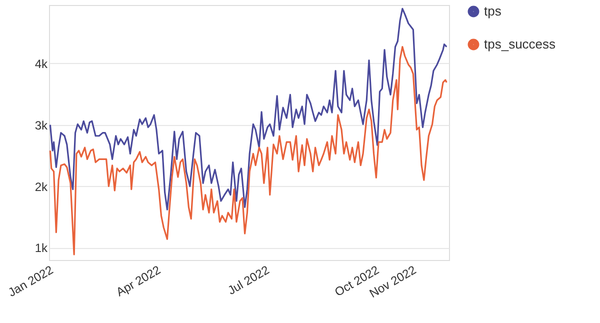 The width and height of the screenshot is (600, 323). What do you see at coordinates (31, 281) in the screenshot?
I see `x-tick-label: Jan 2022` at bounding box center [31, 281].